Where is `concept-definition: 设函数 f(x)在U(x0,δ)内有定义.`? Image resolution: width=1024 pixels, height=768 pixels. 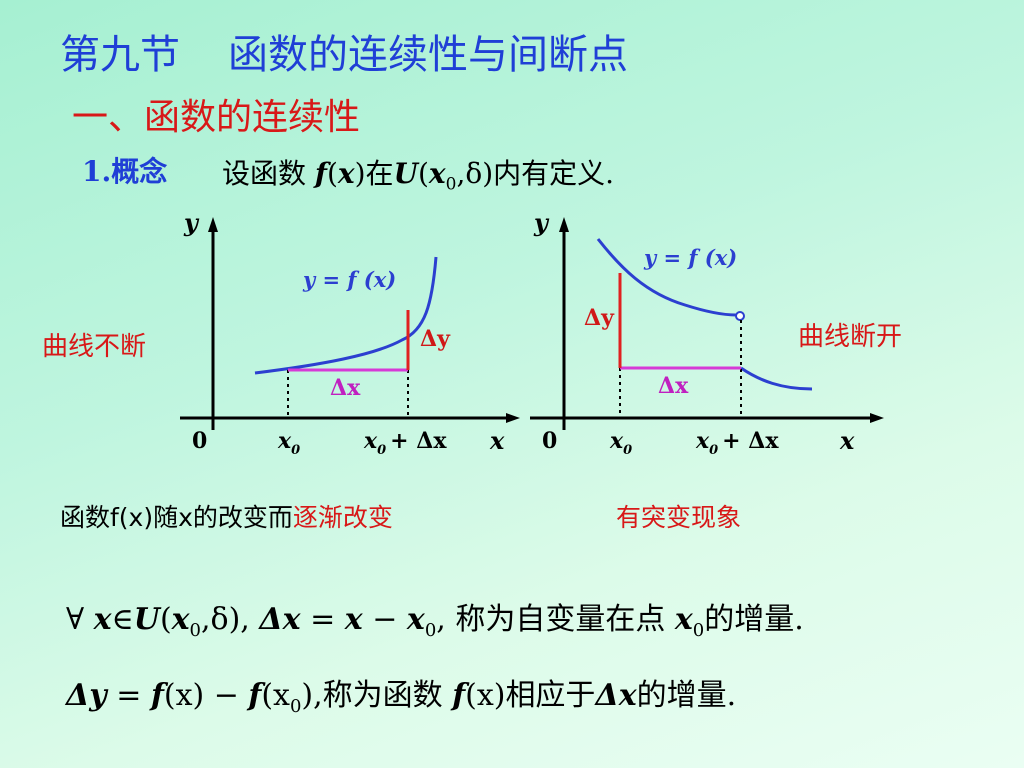
concept-definition: 设函数 f(x)在U(x0,δ)内有定义. is located at coordinates (418, 176).